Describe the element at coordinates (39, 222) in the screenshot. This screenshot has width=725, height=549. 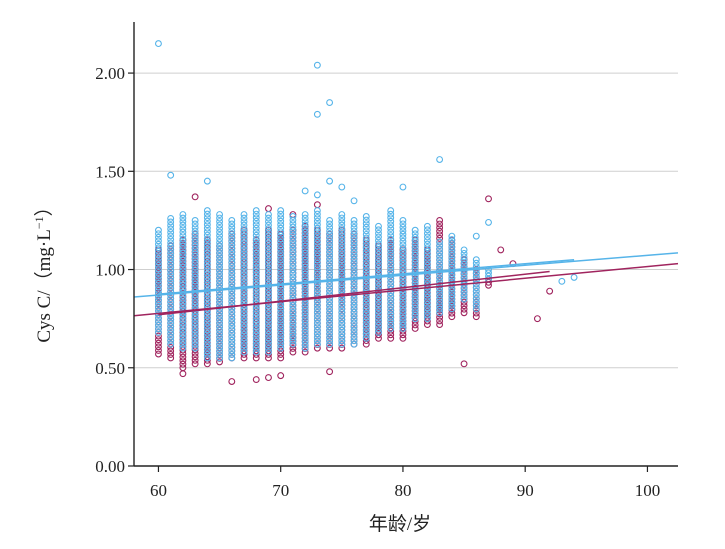
I see `y-axis-title-exp: −1` at that location.